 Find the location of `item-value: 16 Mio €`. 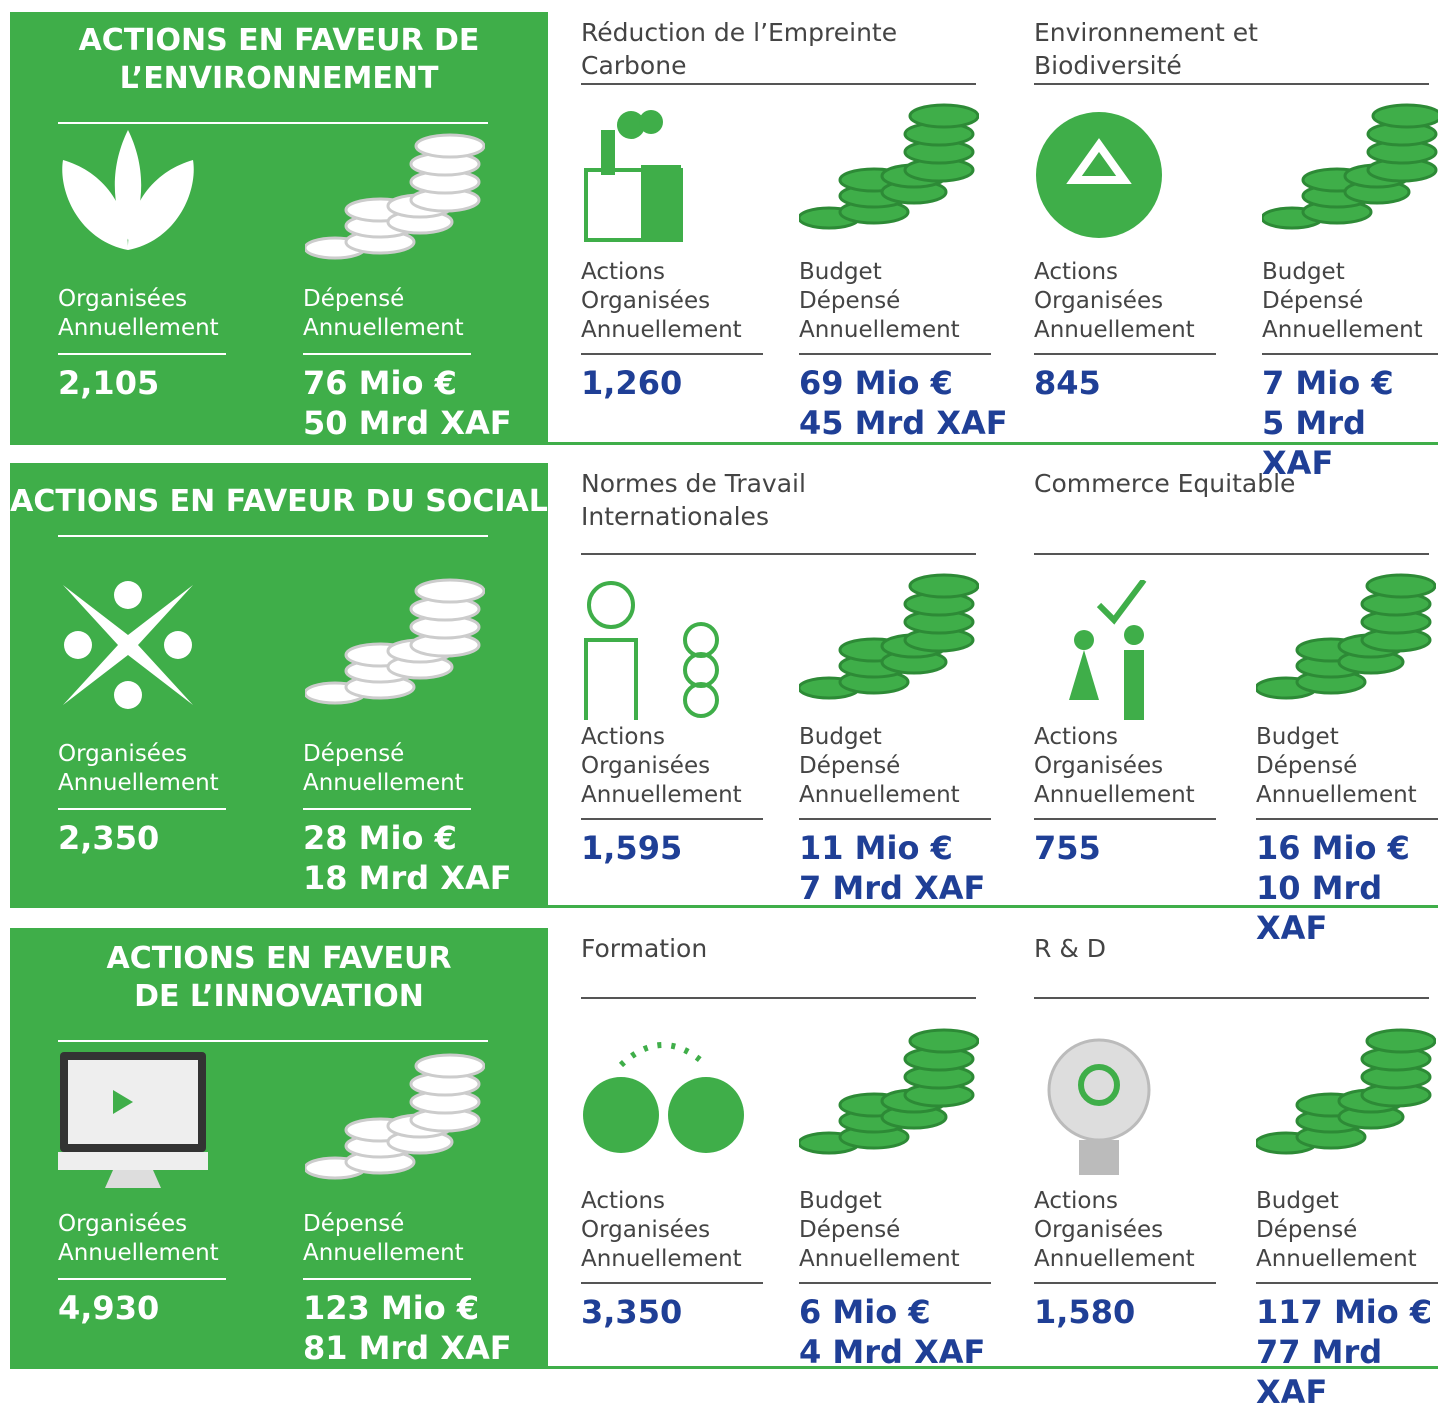

item-value: 16 Mio € is located at coordinates (1333, 848).